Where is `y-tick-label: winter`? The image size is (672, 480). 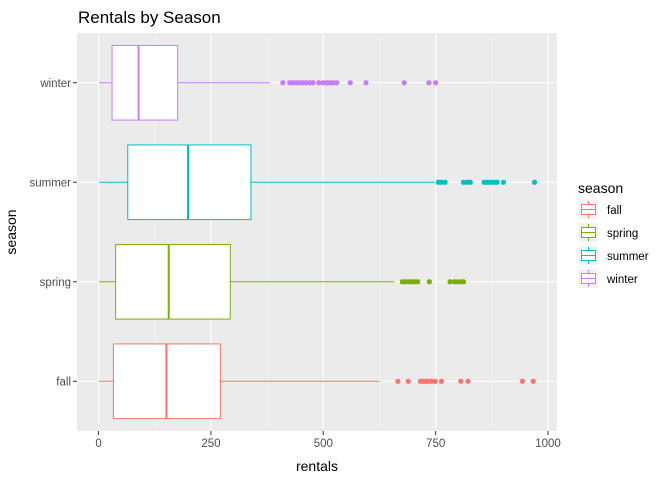
y-tick-label: winter is located at coordinates (55, 84).